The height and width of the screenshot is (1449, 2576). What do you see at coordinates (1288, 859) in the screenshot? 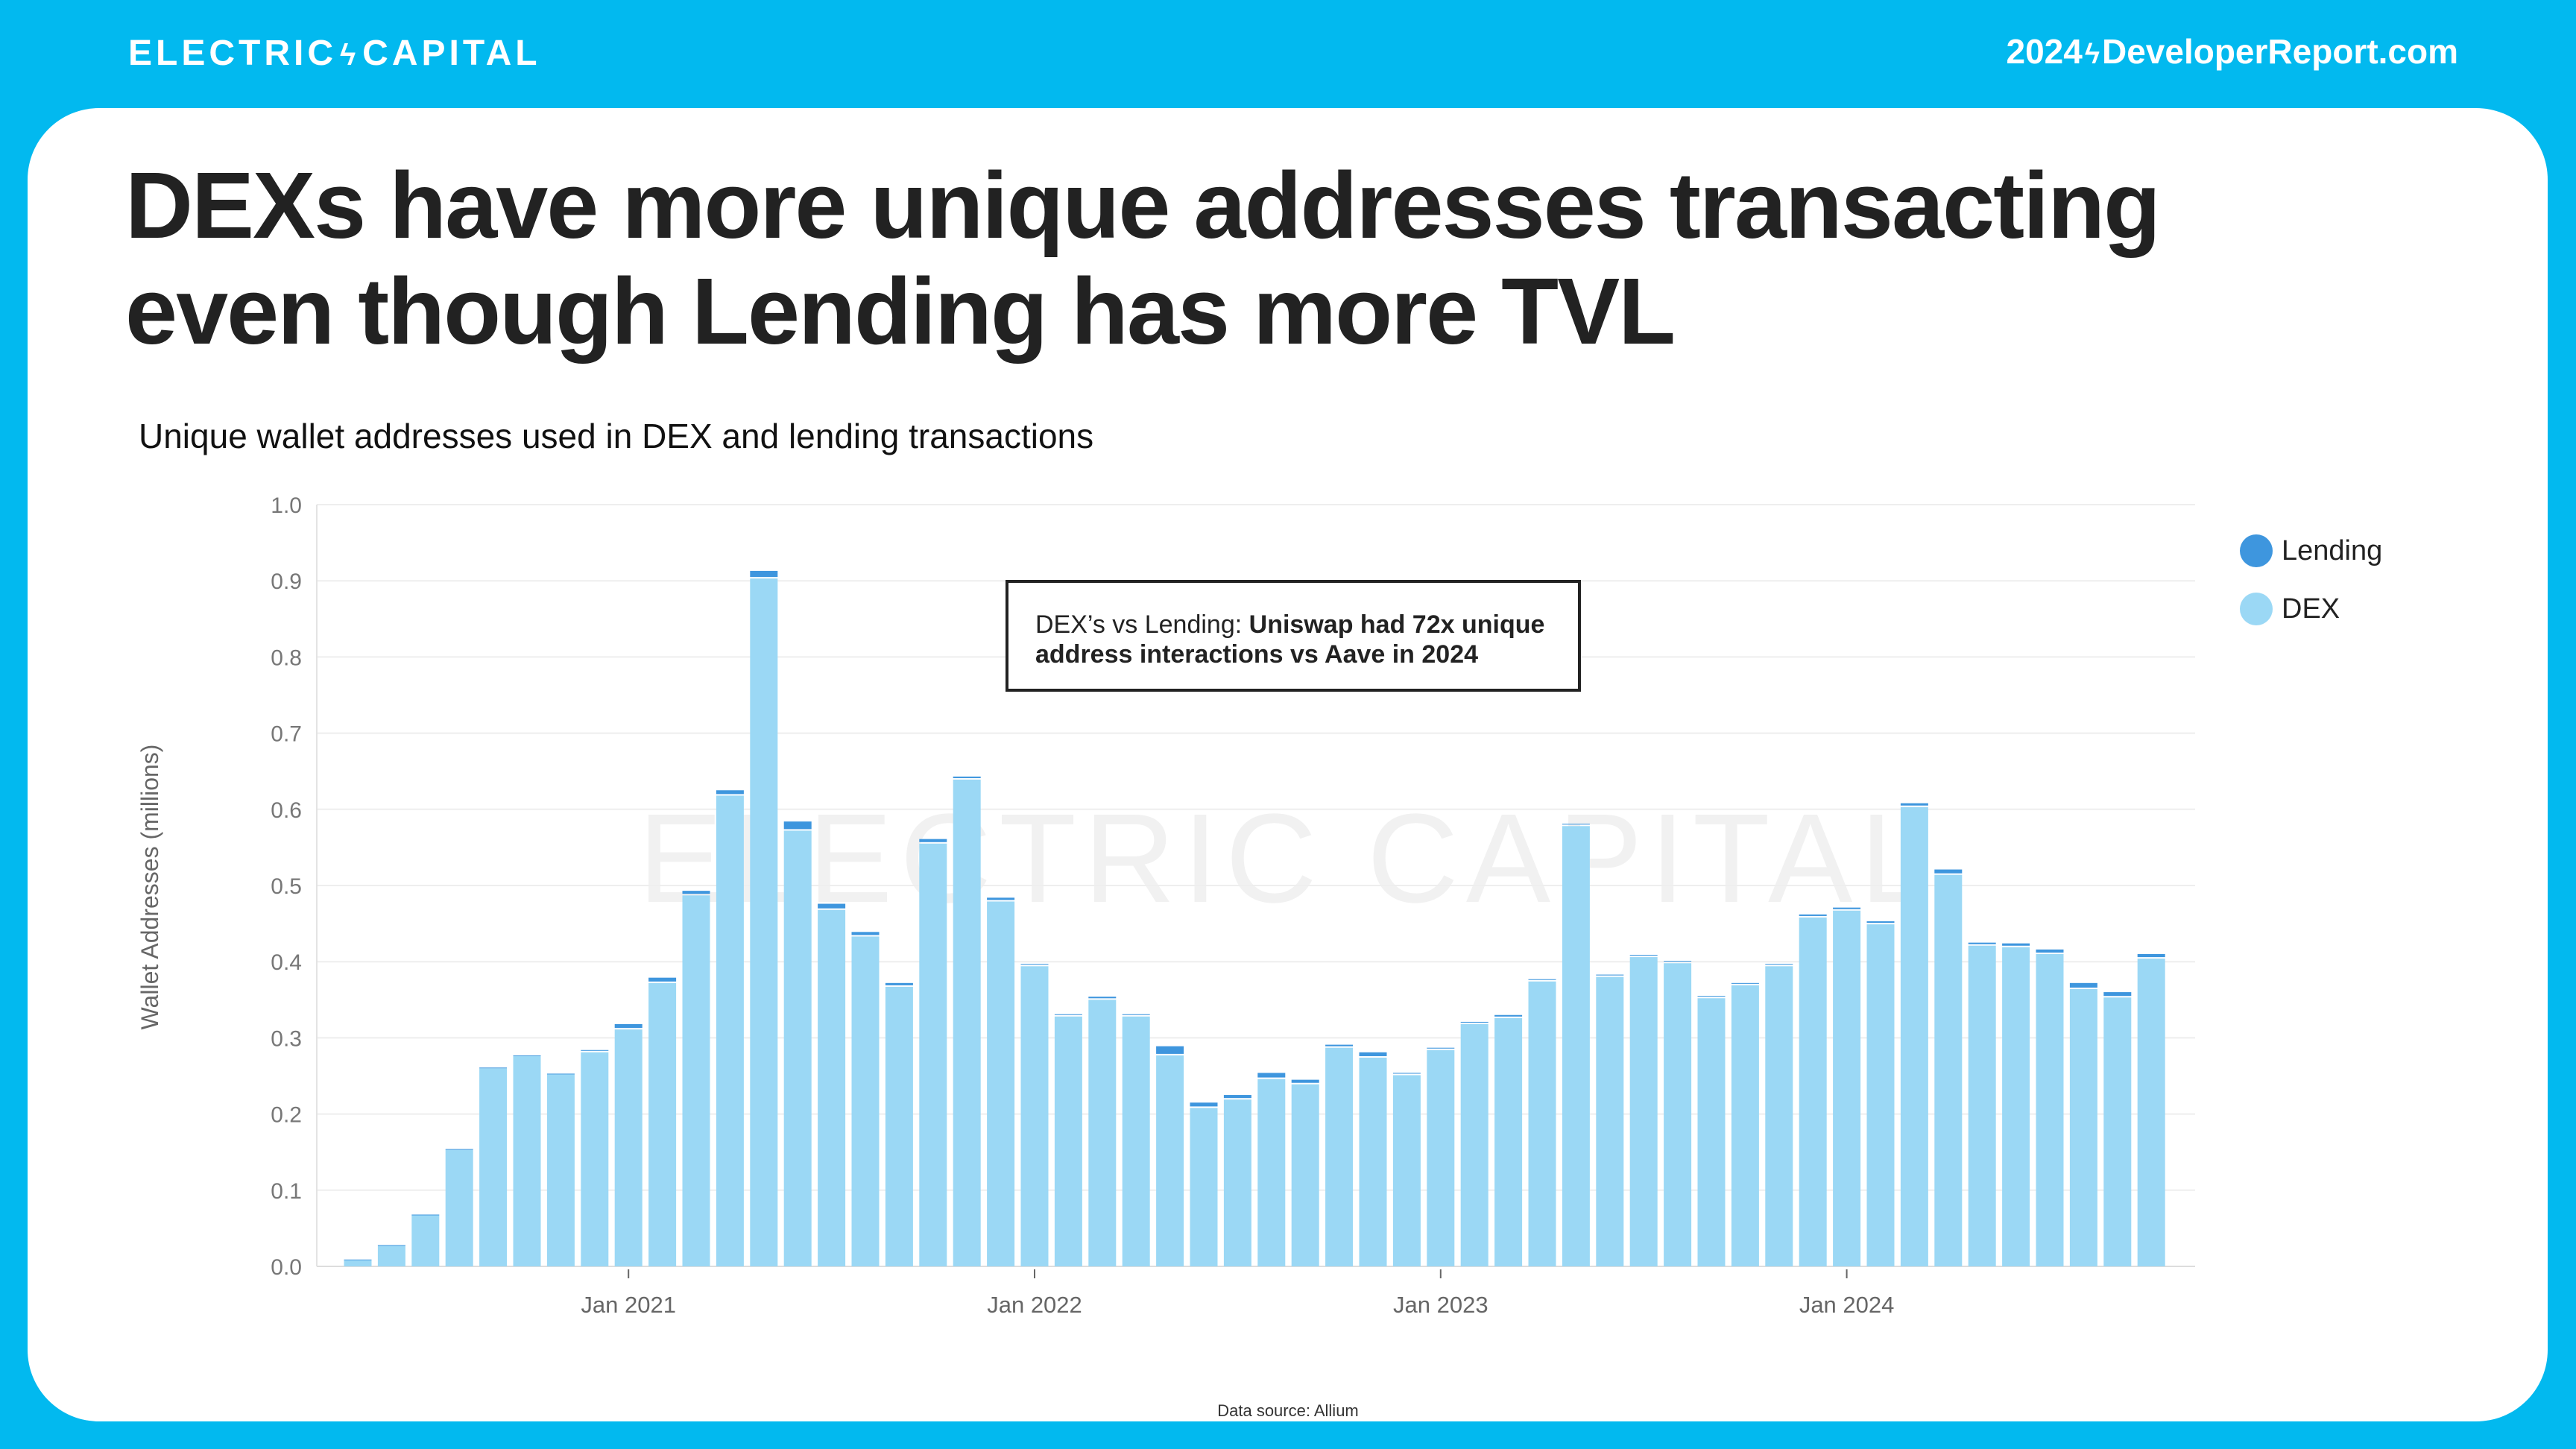
I see `watermark: ELECTRIC CAPITAL` at bounding box center [1288, 859].